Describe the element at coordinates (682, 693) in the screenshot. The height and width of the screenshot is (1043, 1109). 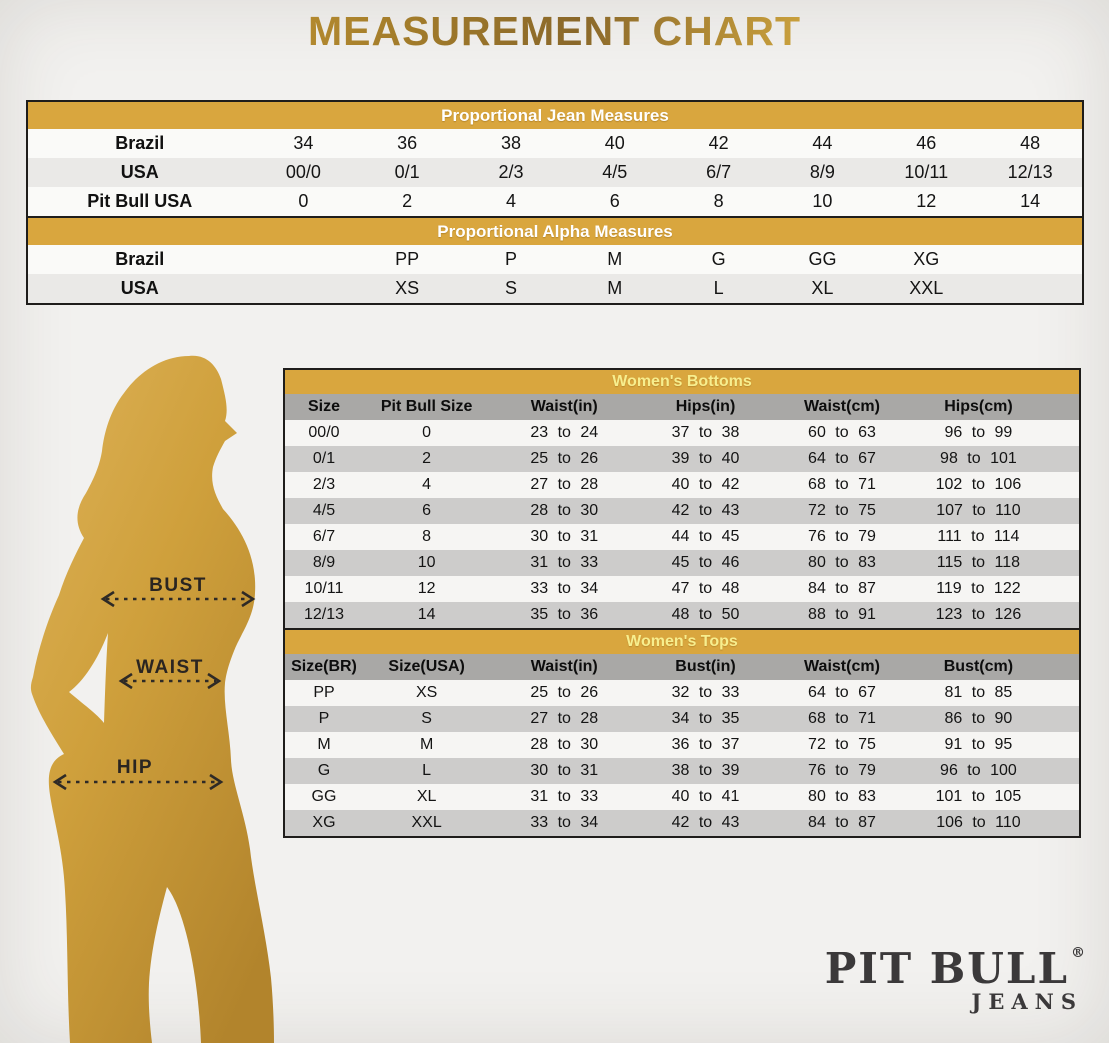
I see `table-row: PP XS 25 to 26 32 to 33 64 to 67 81 to 85` at that location.